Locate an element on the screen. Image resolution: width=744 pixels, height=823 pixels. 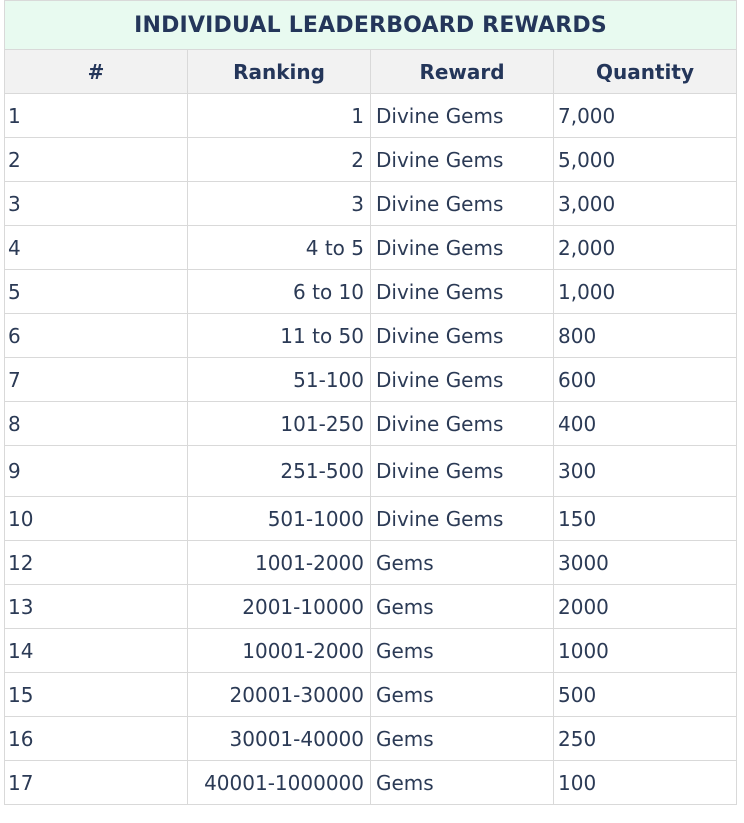
table-row: 1 1 Divine Gems 7,000 is located at coordinates (370, 115).